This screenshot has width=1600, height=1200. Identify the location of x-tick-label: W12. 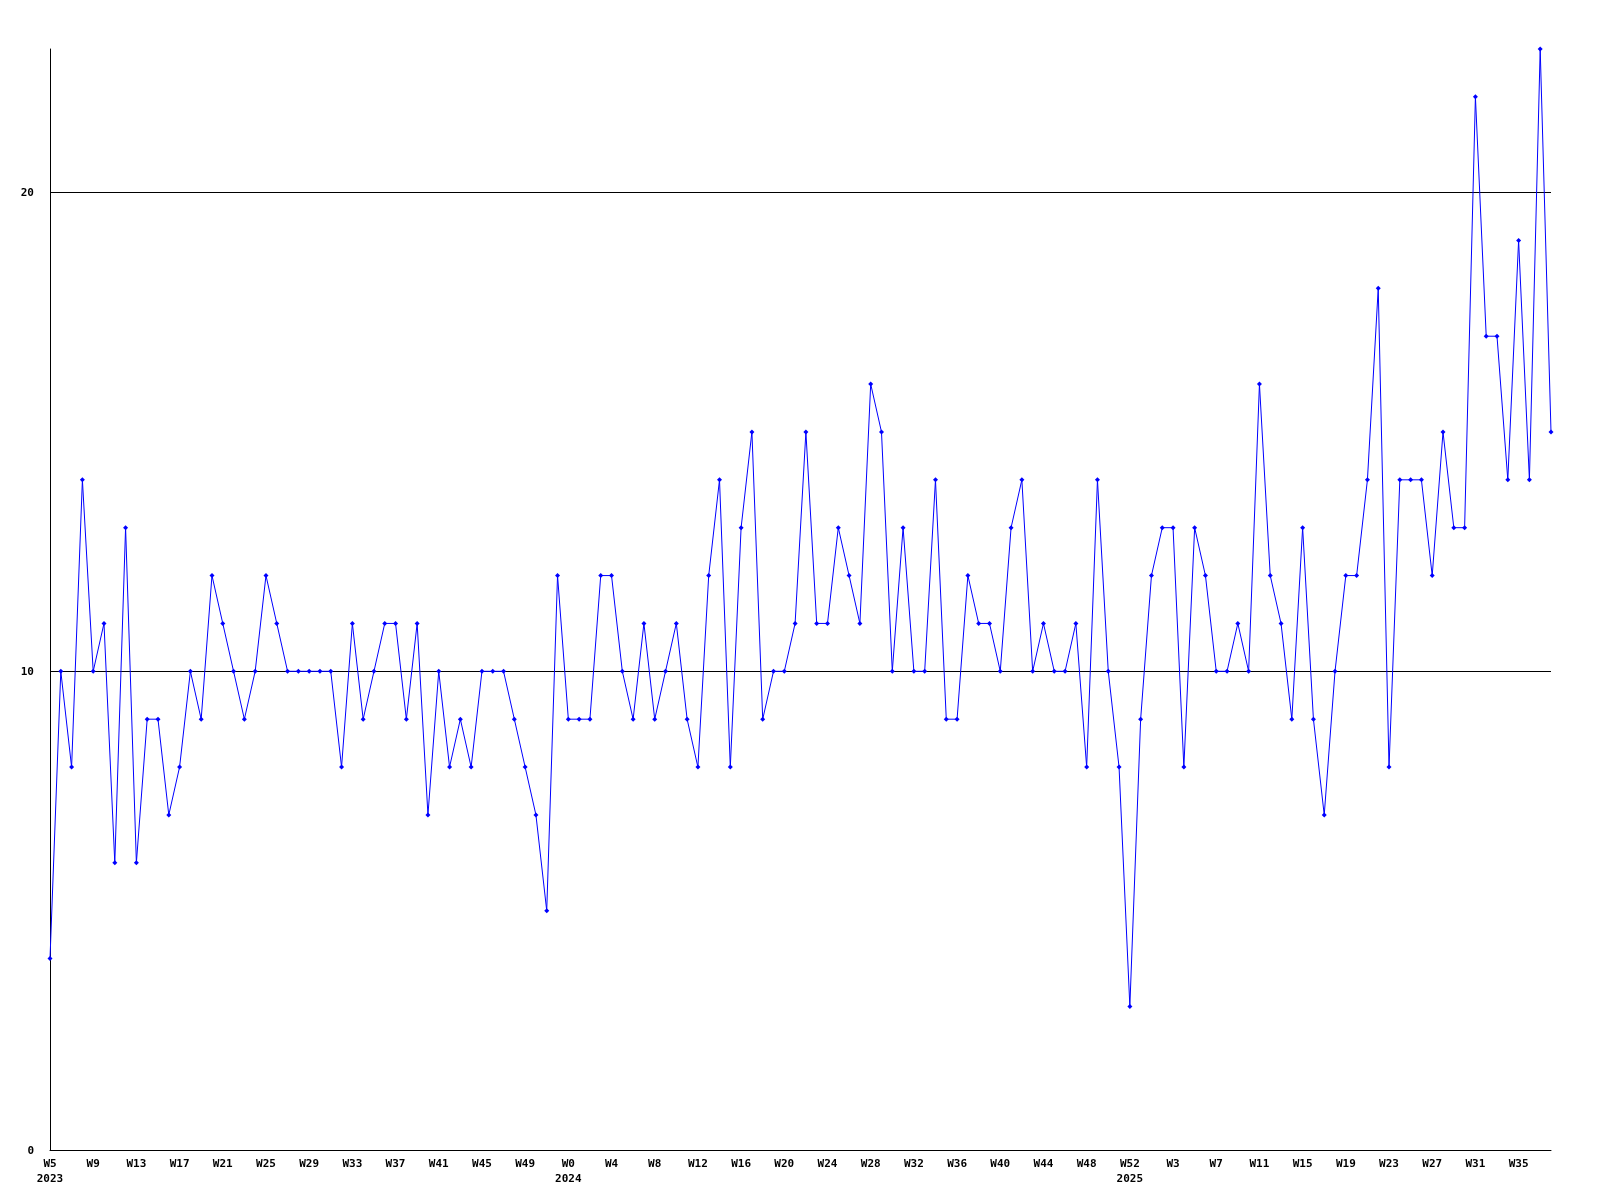
(697, 1163).